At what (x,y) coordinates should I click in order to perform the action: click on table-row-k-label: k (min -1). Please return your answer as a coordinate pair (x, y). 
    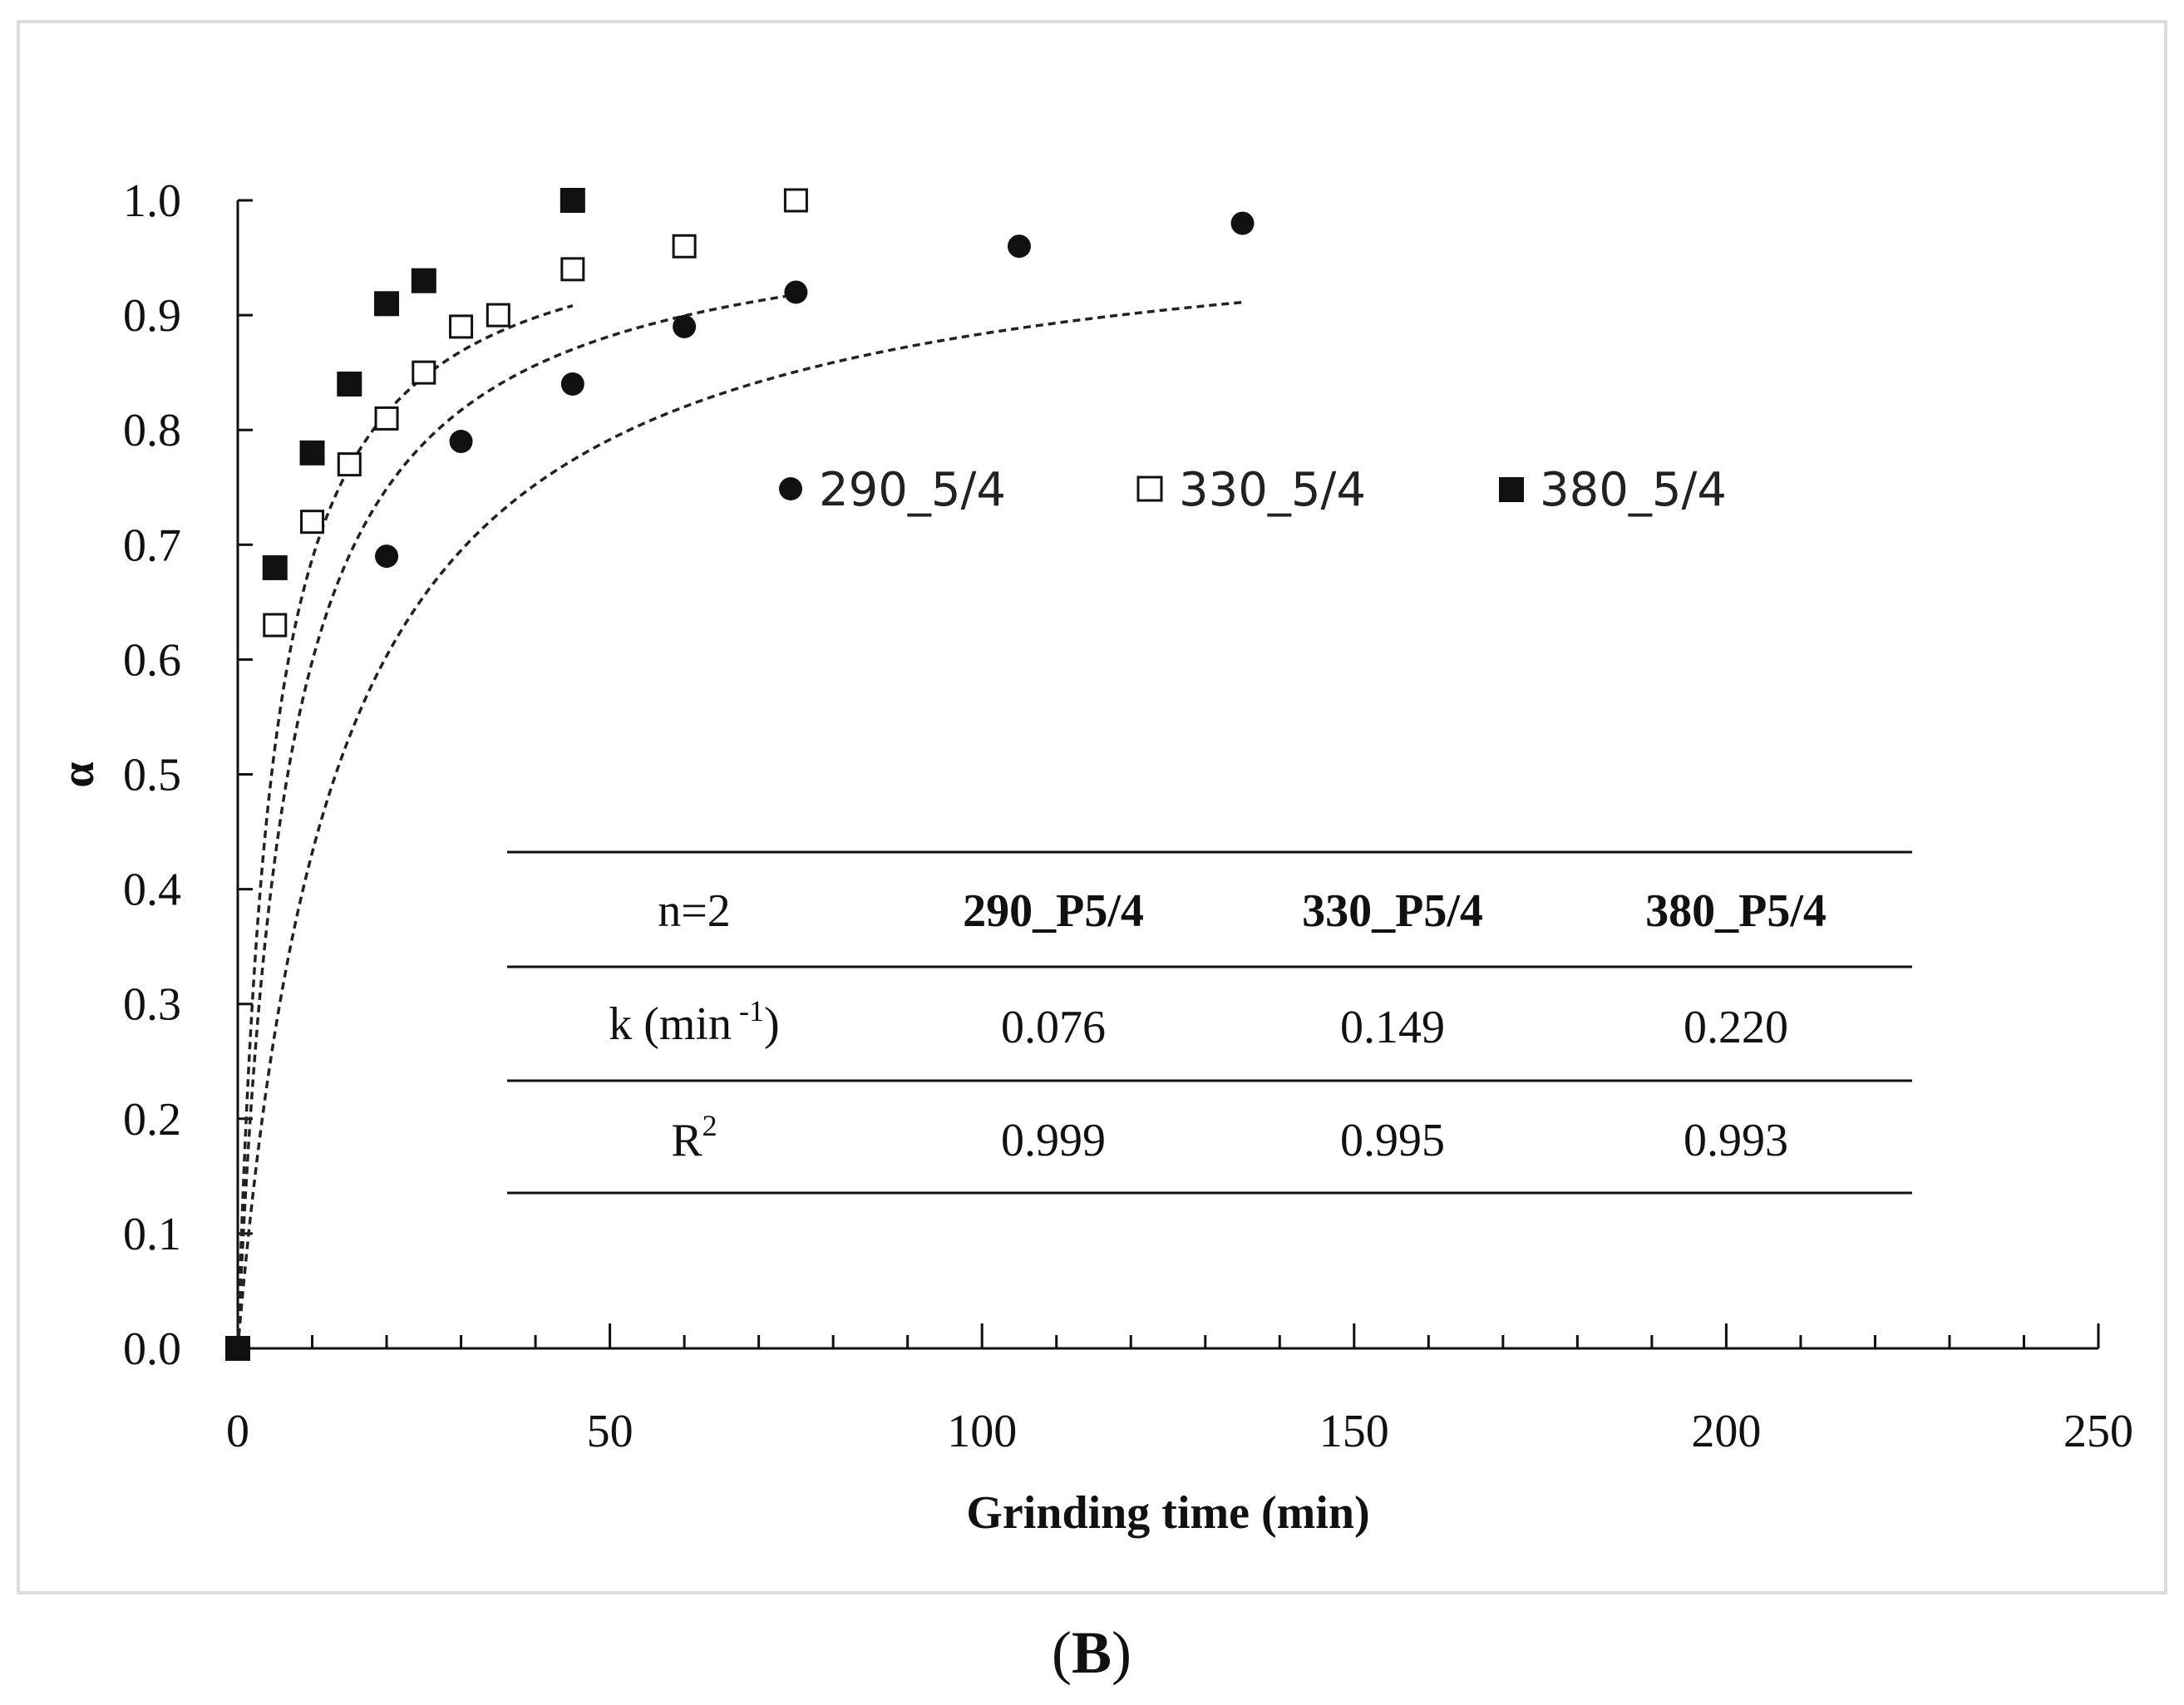
    Looking at the image, I should click on (694, 1022).